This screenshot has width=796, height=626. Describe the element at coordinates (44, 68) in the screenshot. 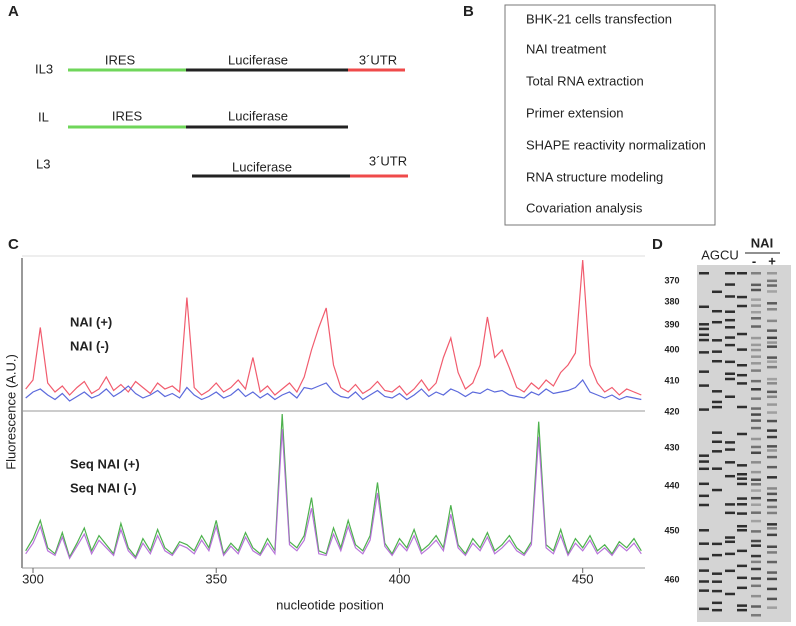

I see `construct-name: IL3` at that location.